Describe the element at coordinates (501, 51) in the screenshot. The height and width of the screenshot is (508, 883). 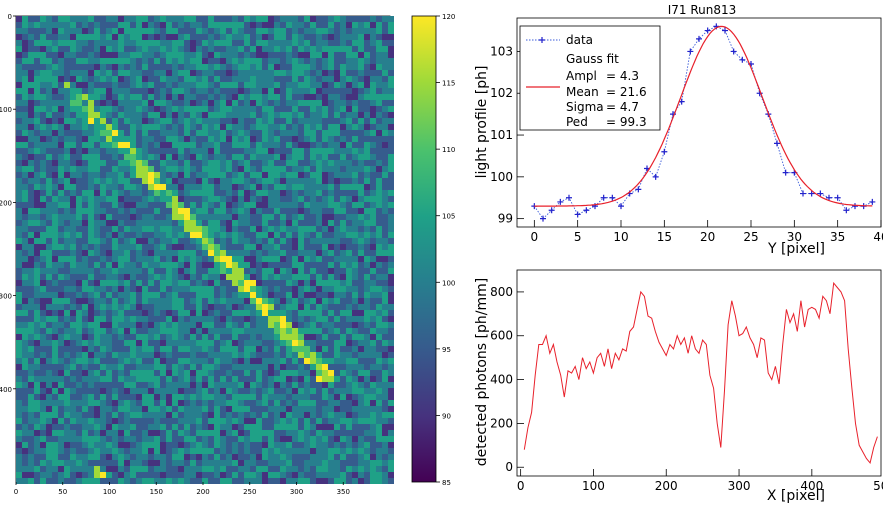
I see `y-tick-label: 103` at that location.